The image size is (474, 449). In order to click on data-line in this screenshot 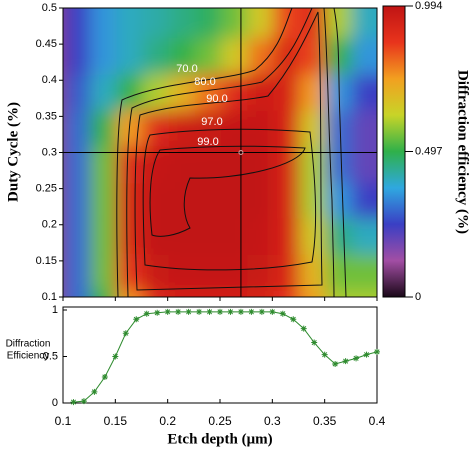, I will do `click(225, 357)`.